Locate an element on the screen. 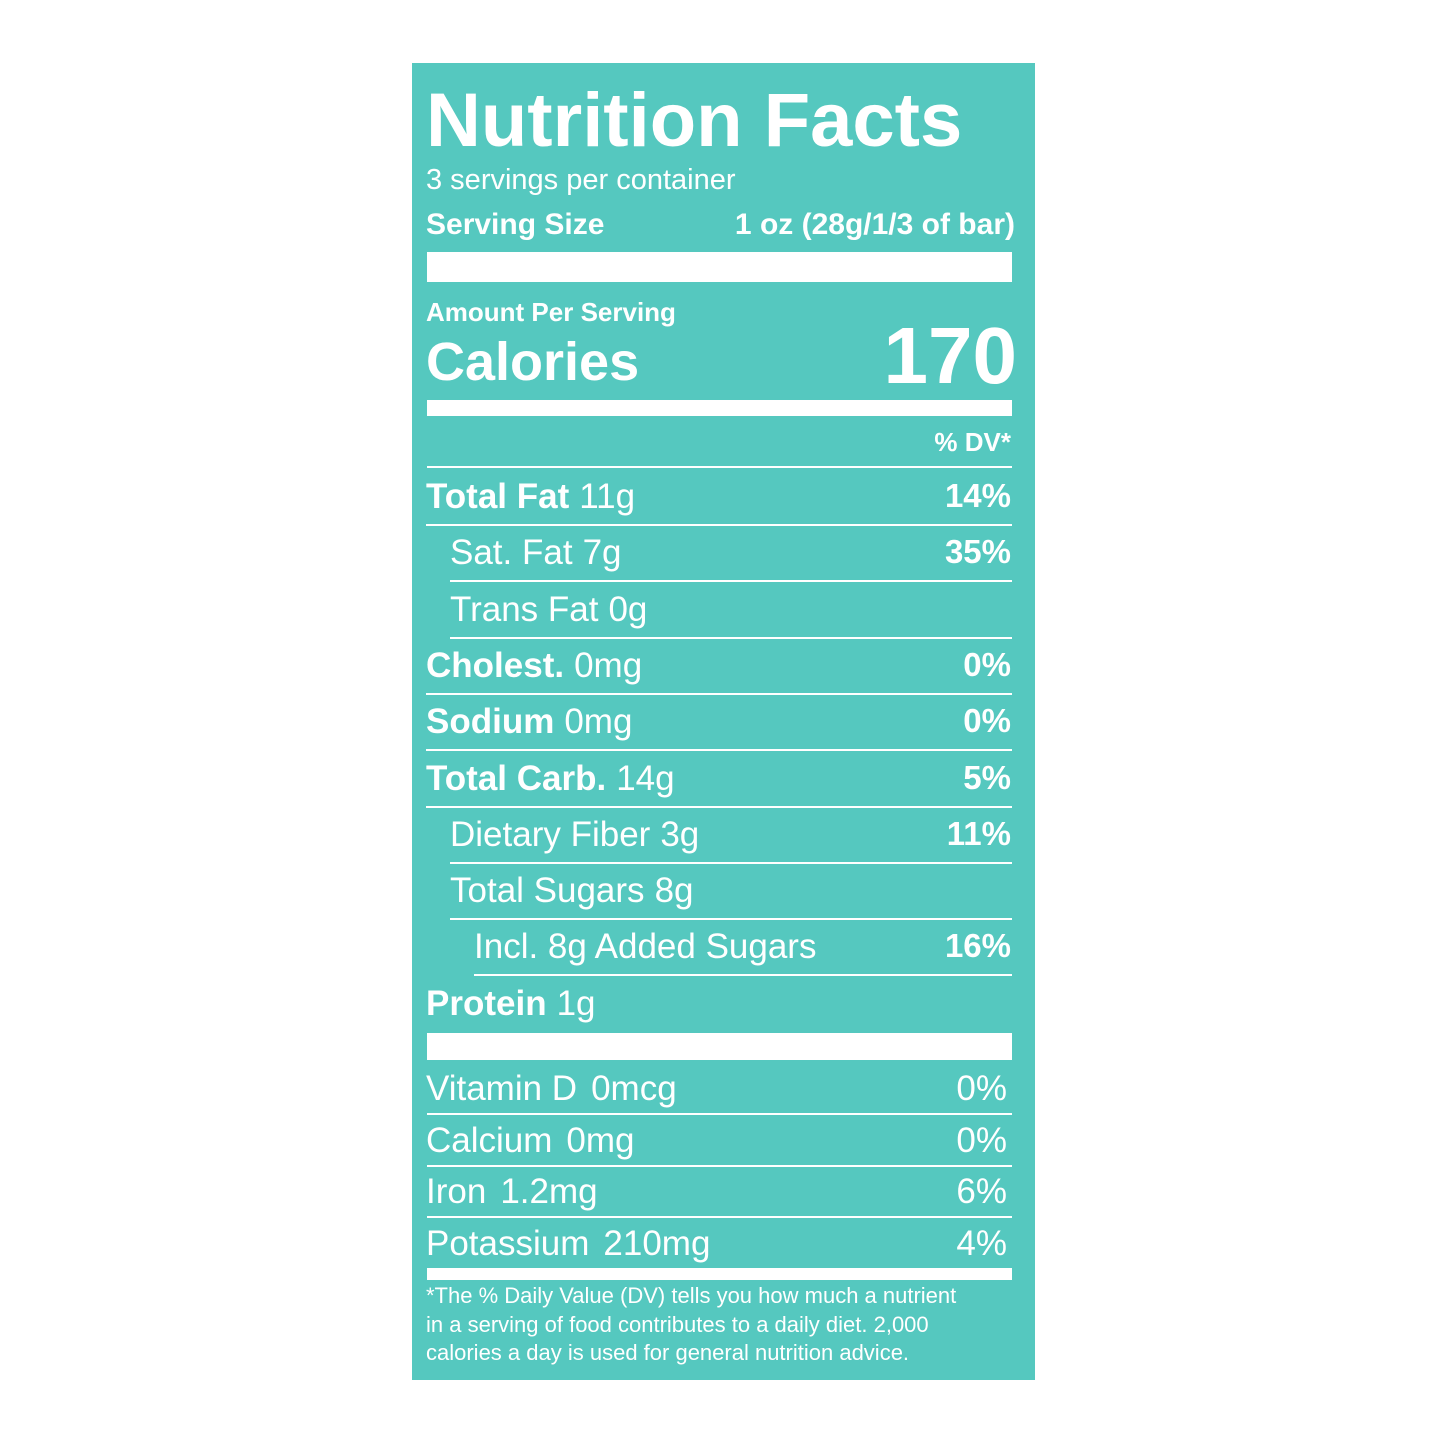 The width and height of the screenshot is (1445, 1445). nutrient-name: Sodium is located at coordinates (490, 722).